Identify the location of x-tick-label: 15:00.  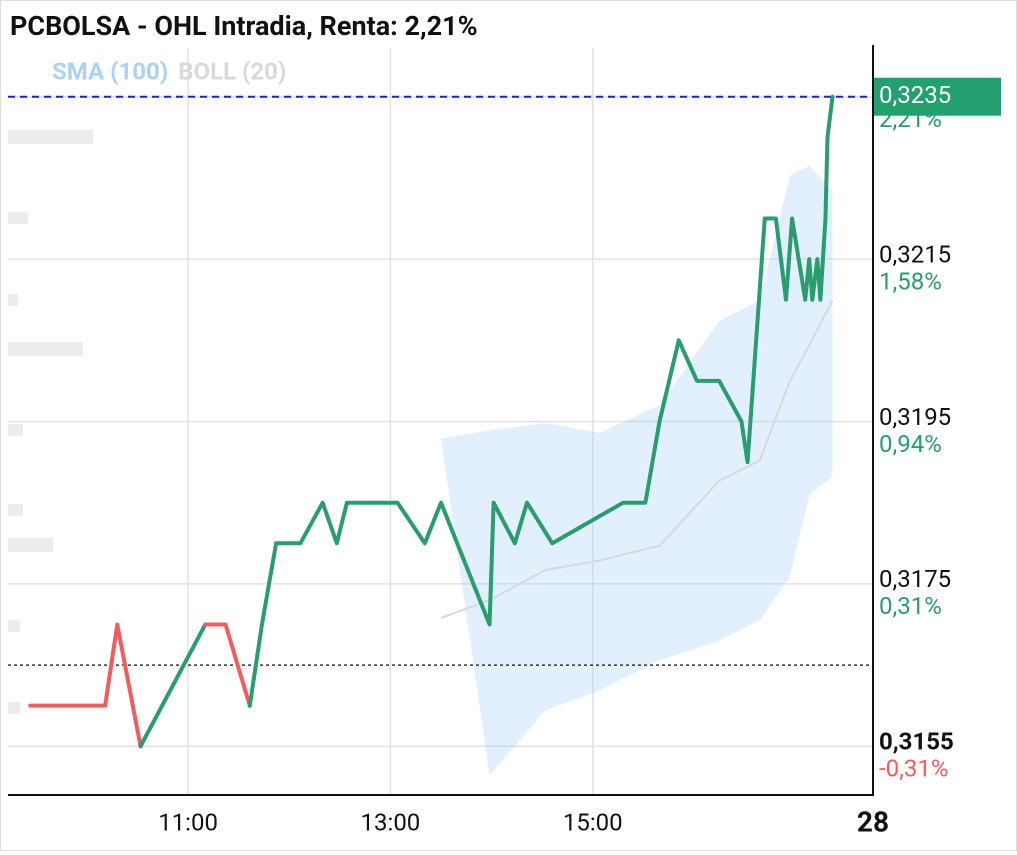
(593, 822).